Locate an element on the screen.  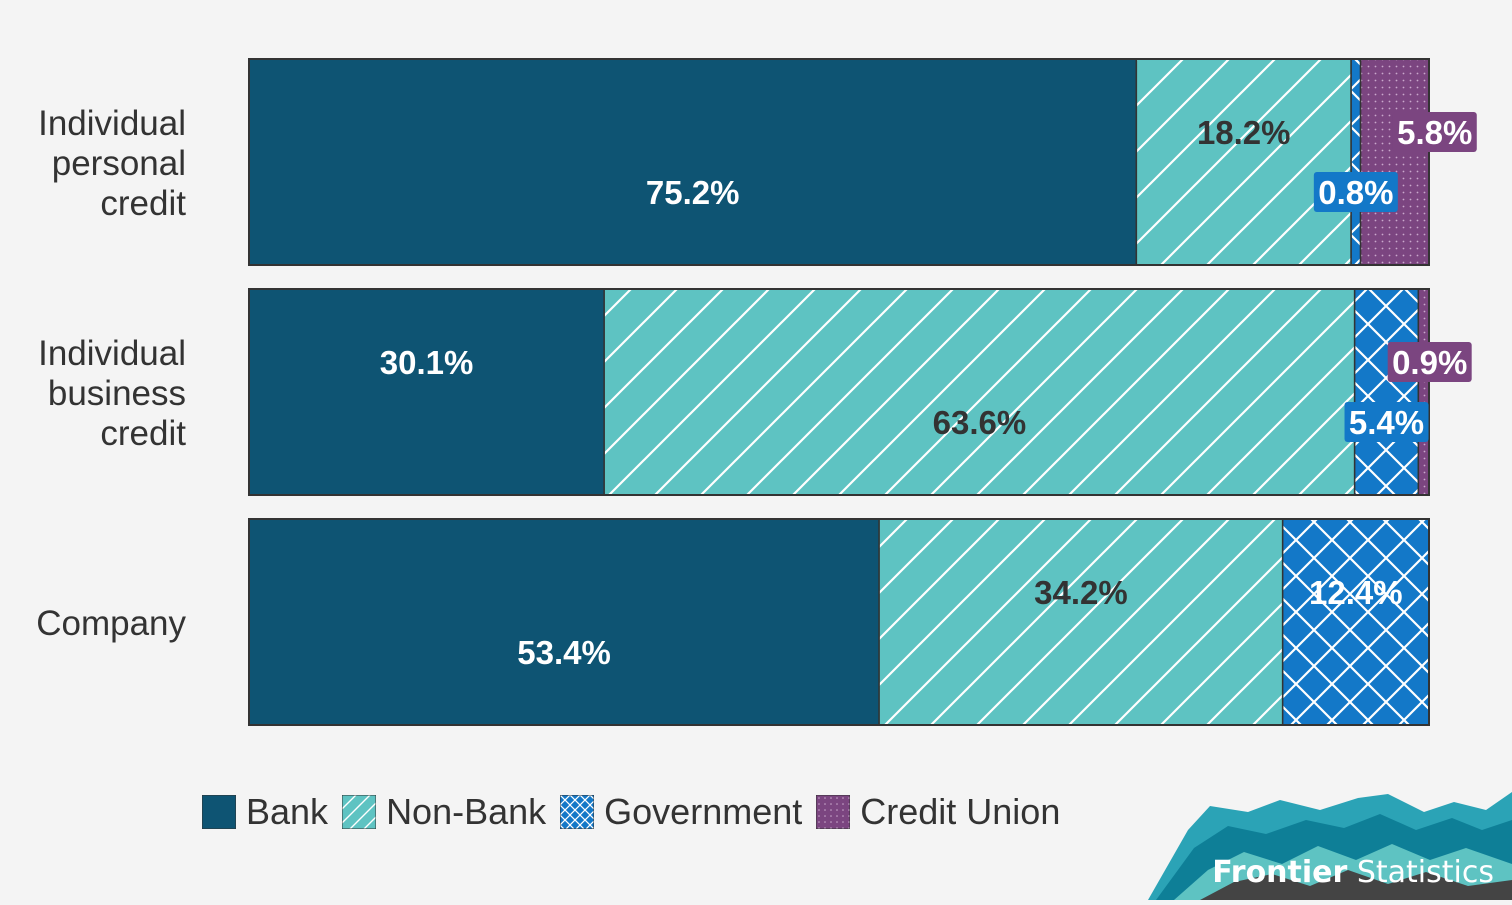
legend-swatch-credit-union is located at coordinates (833, 812).